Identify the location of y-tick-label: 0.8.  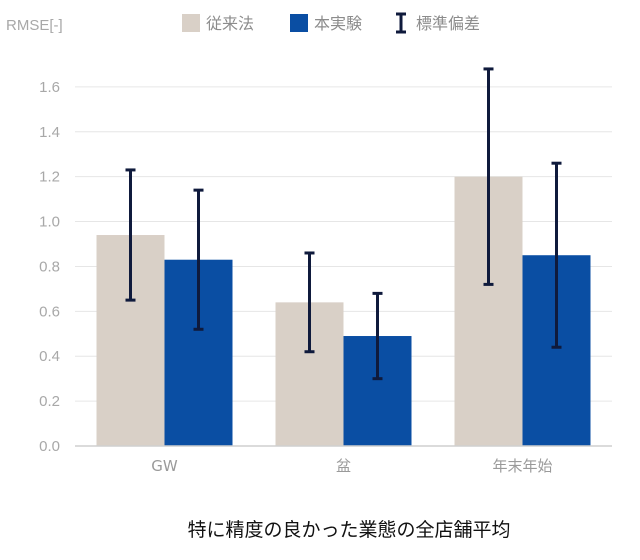
(49, 266).